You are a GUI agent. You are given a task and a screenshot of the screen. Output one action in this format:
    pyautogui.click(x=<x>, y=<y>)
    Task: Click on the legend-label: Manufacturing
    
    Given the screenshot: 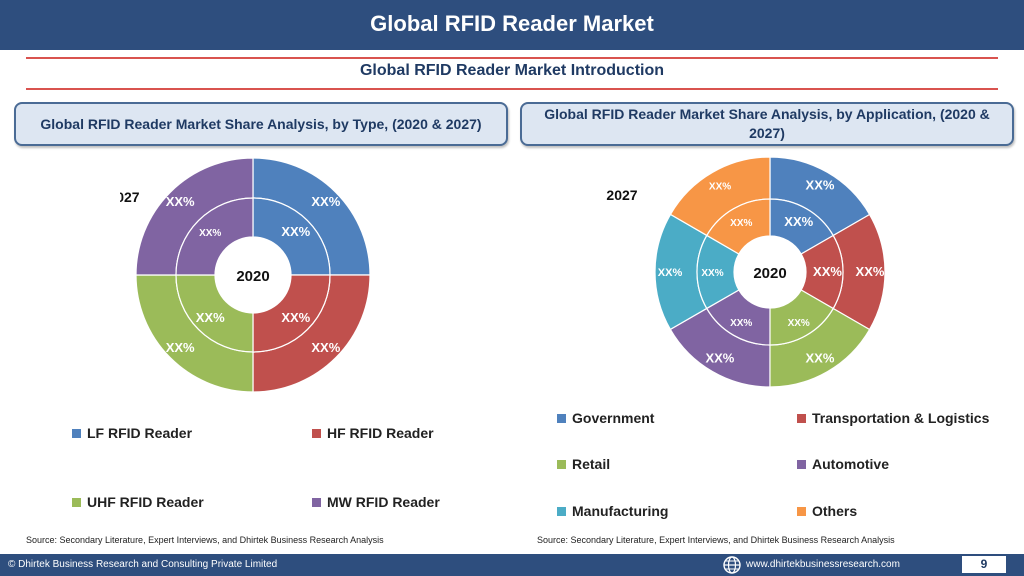 What is the action you would take?
    pyautogui.click(x=620, y=511)
    